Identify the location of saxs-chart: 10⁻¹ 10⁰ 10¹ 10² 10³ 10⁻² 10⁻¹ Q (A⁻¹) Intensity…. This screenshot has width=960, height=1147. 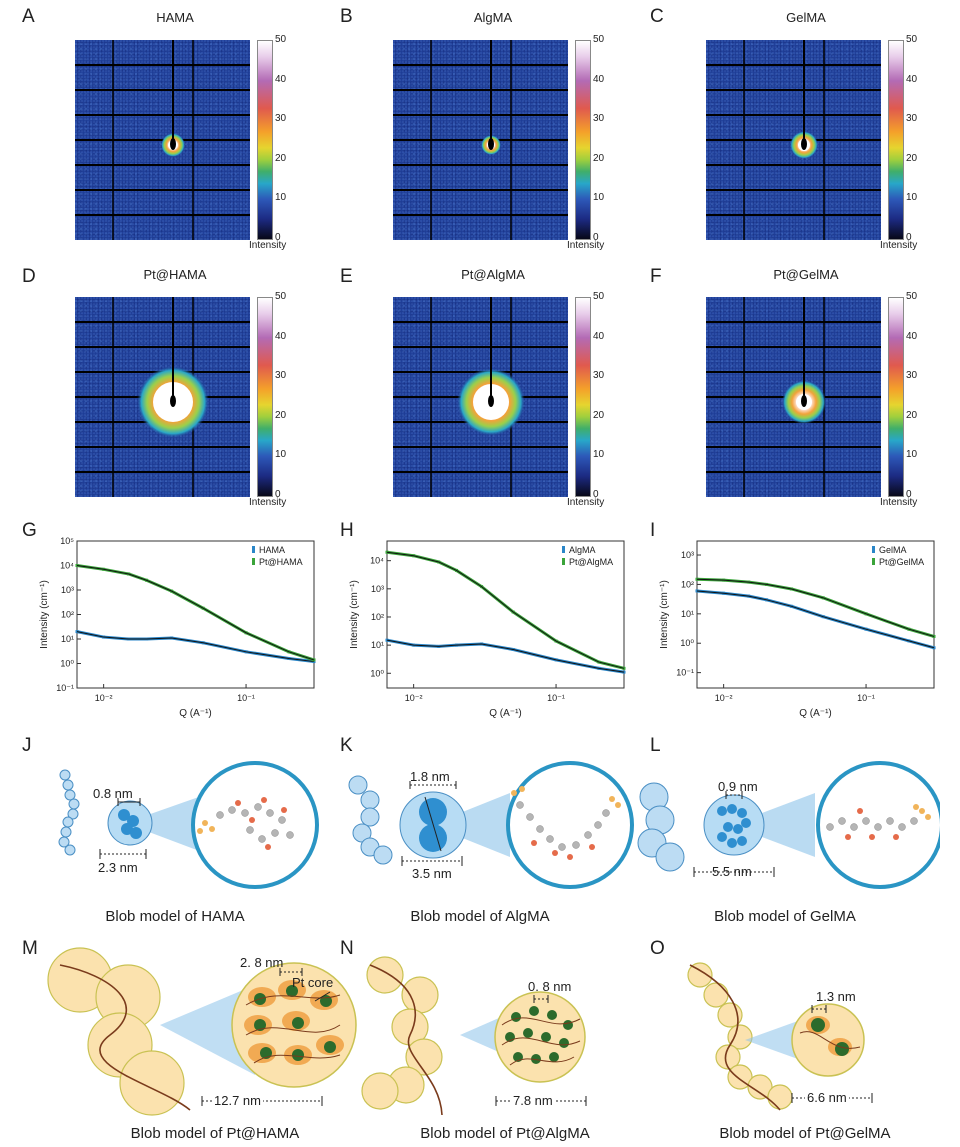
(797, 629).